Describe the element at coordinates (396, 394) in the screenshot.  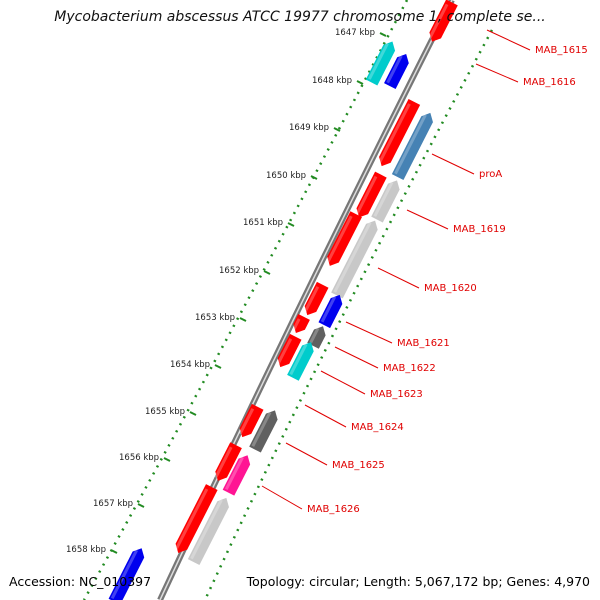
I see `gene-label: MAB_1623` at that location.